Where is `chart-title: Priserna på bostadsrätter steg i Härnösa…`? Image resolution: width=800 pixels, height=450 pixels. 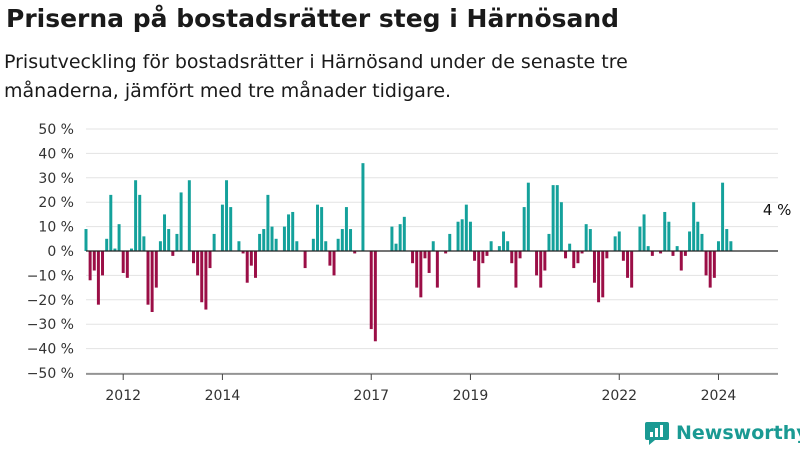
chart-title: Priserna på bostadsrätter steg i Härnösa… is located at coordinates (313, 18).